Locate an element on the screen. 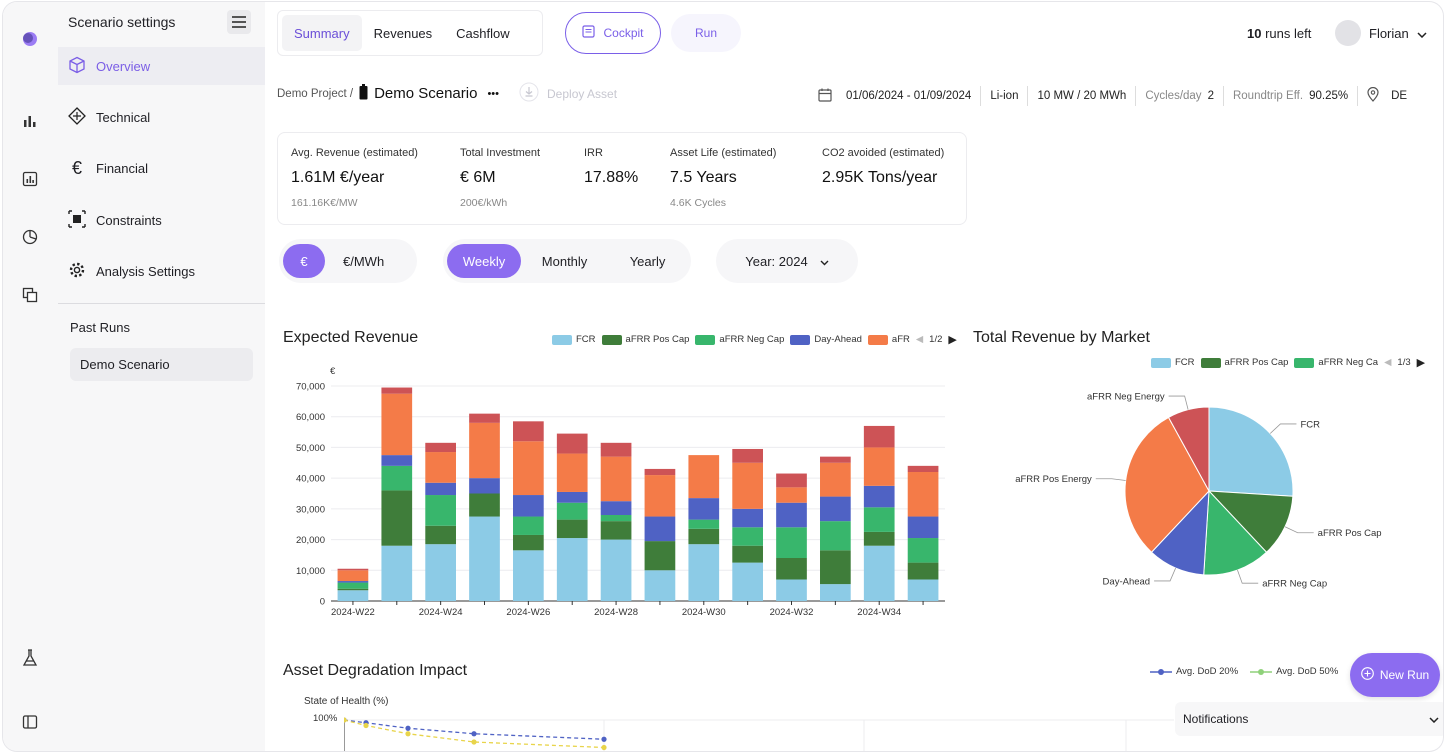  tab-summary: Summary is located at coordinates (322, 33).